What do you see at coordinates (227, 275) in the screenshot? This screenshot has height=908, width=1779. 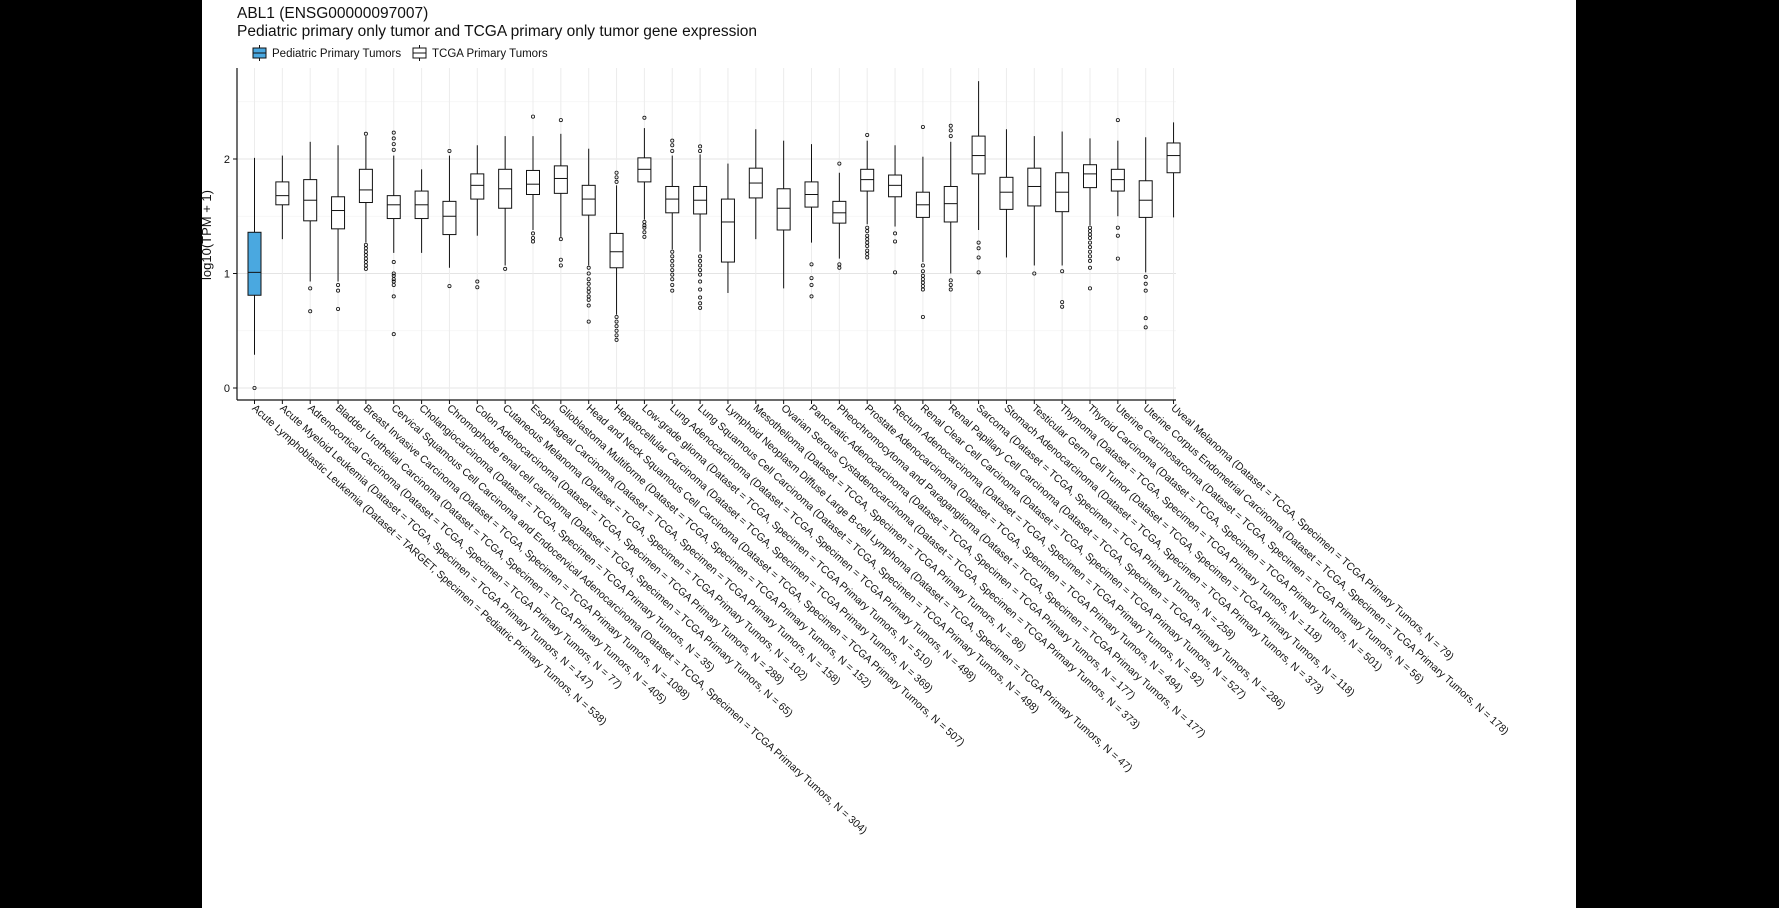 I see `y-tick-label: 1` at bounding box center [227, 275].